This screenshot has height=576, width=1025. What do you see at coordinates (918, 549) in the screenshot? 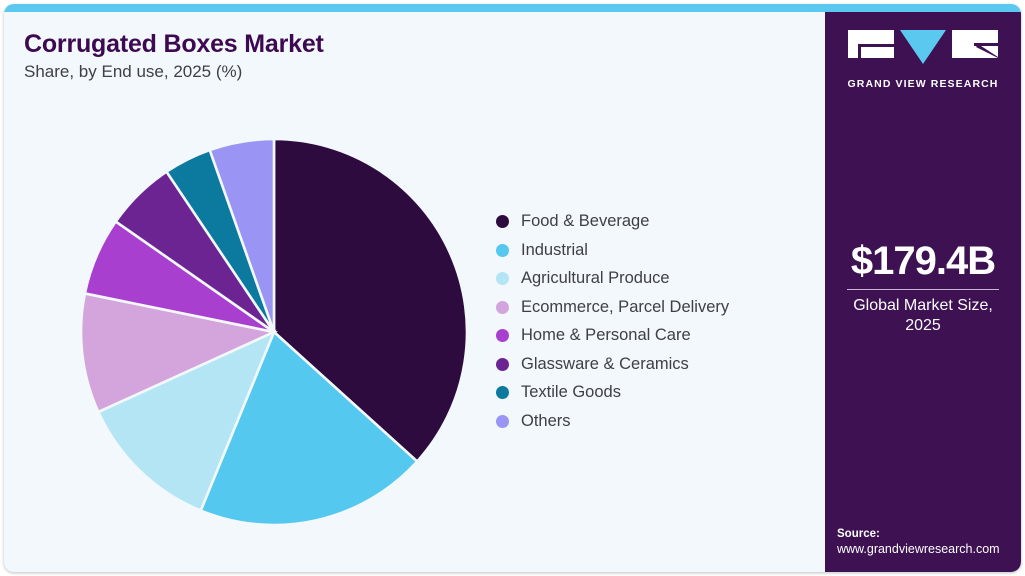
I see `source-url: www.grandviewresearch.com` at bounding box center [918, 549].